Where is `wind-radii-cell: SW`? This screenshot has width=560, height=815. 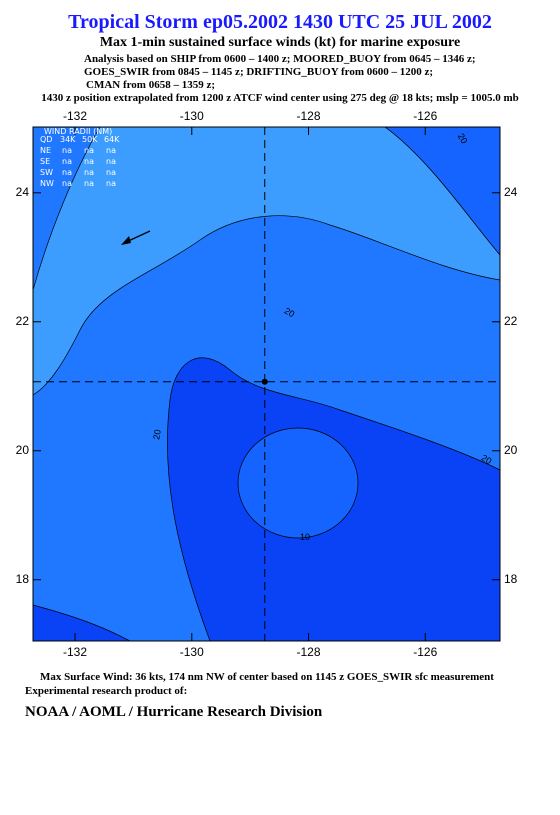 wind-radii-cell: SW is located at coordinates (46, 172).